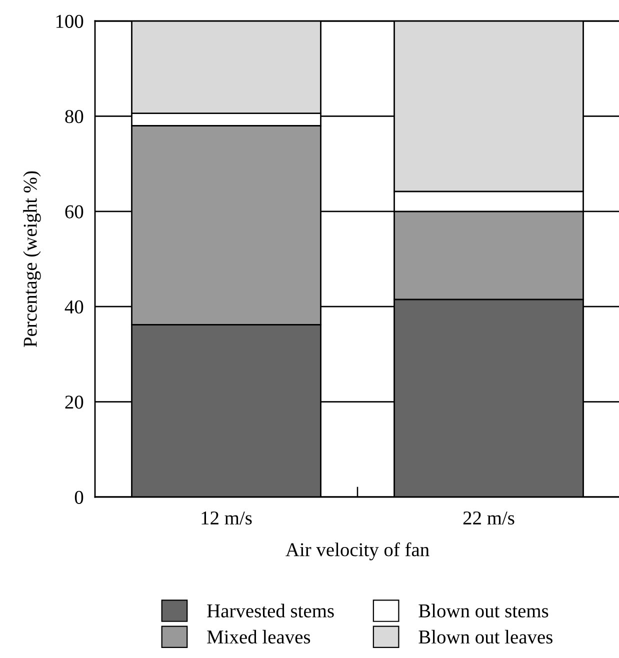  I want to click on legend-label: Harvested stems, so click(270, 611).